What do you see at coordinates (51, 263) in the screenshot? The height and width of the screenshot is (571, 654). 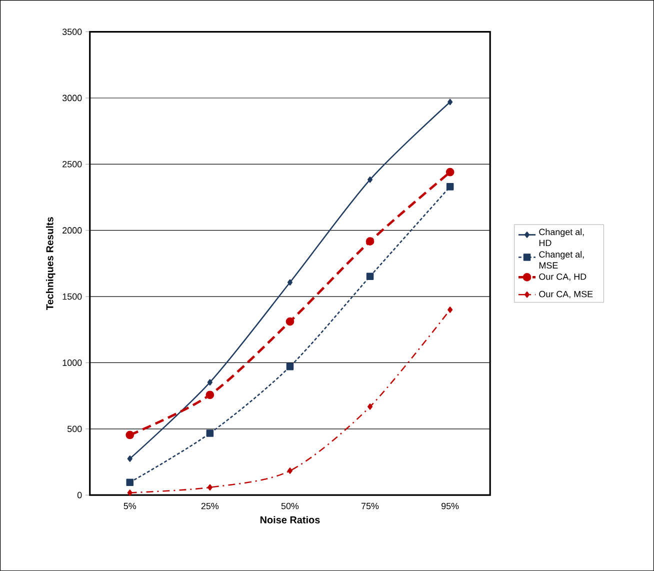 I see `y-axis-title: Techniques Results` at bounding box center [51, 263].